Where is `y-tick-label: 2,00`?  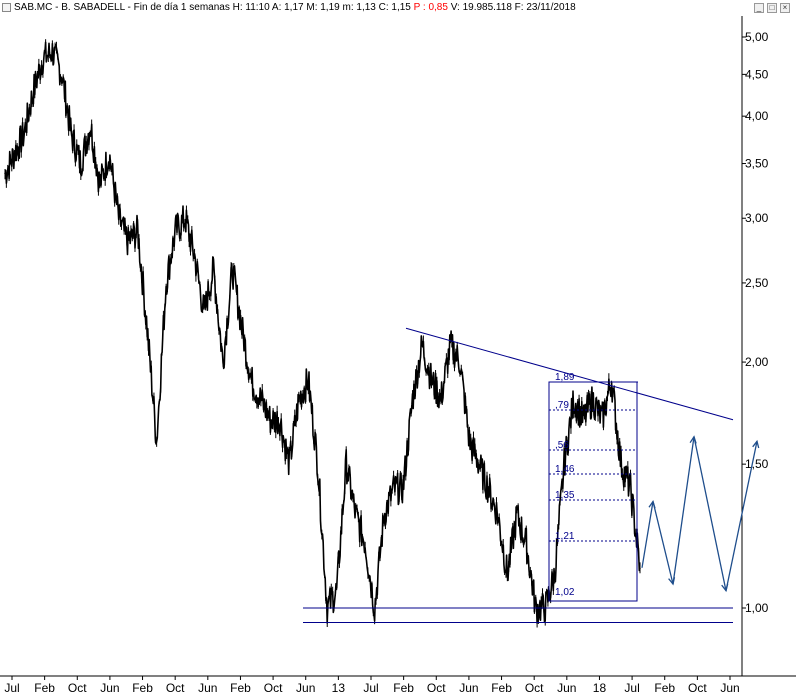 y-tick-label: 2,00 is located at coordinates (757, 362).